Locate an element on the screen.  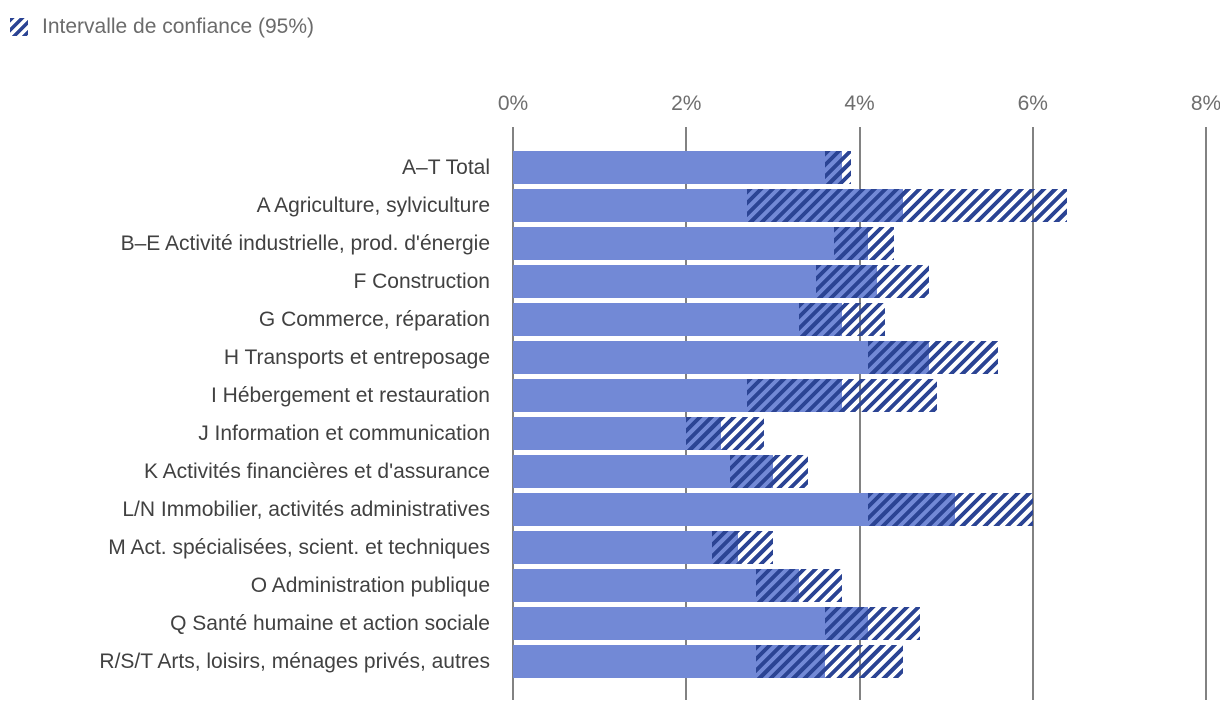
x-axis-tick-label: 6% is located at coordinates (1032, 103).